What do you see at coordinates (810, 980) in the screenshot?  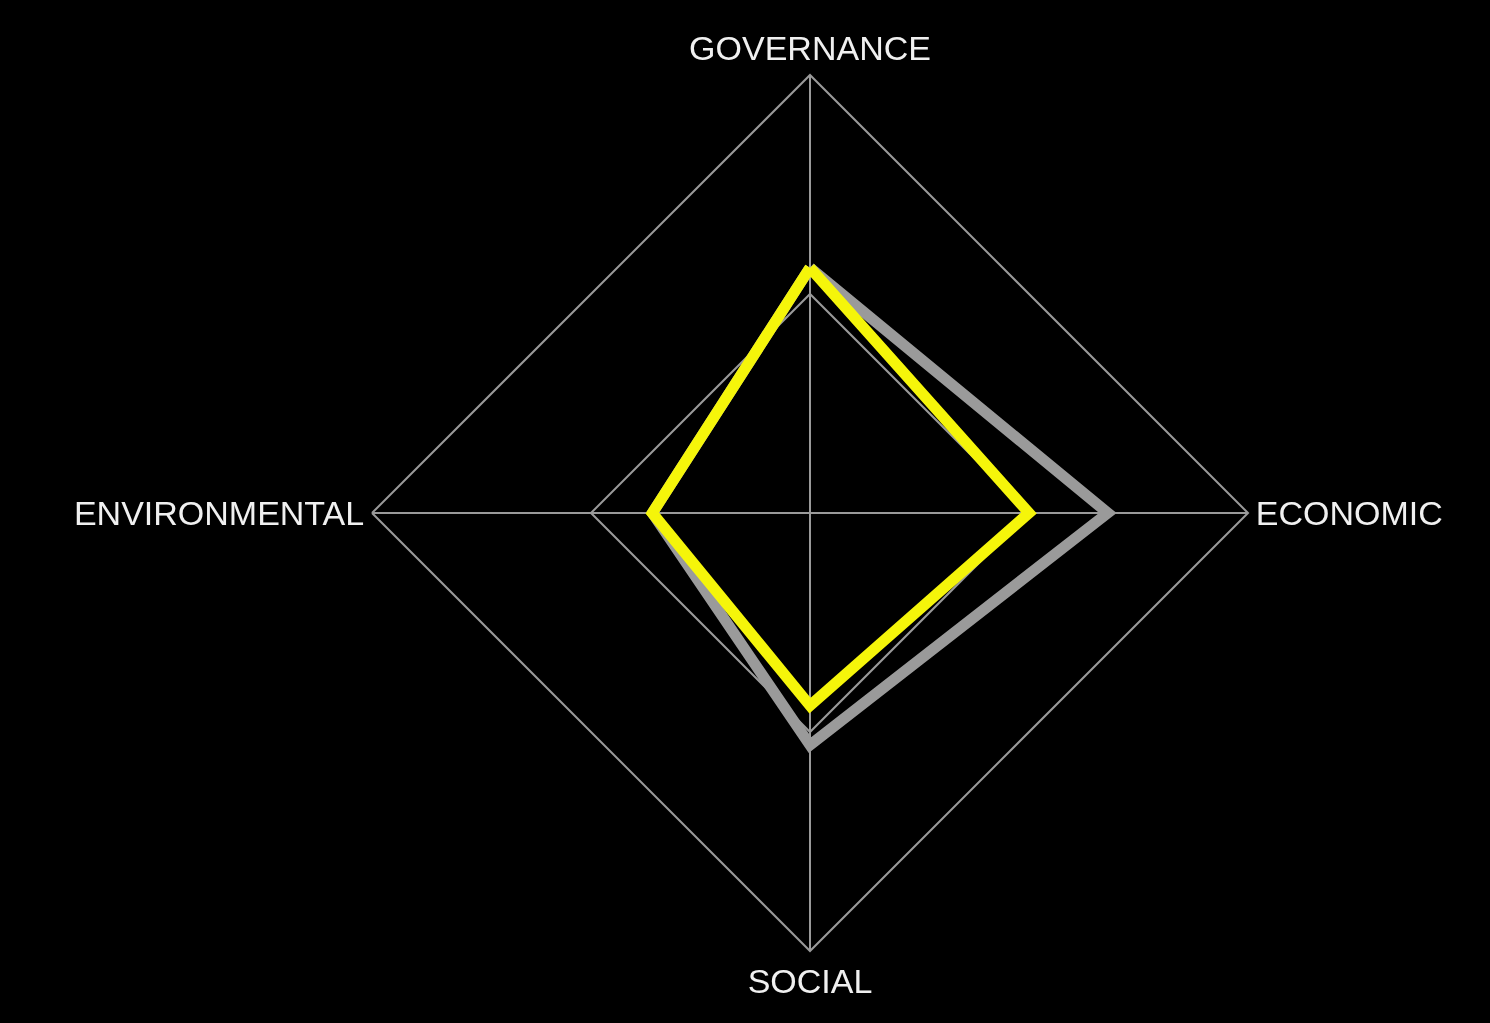 I see `spoke-label: SOCIAL` at bounding box center [810, 980].